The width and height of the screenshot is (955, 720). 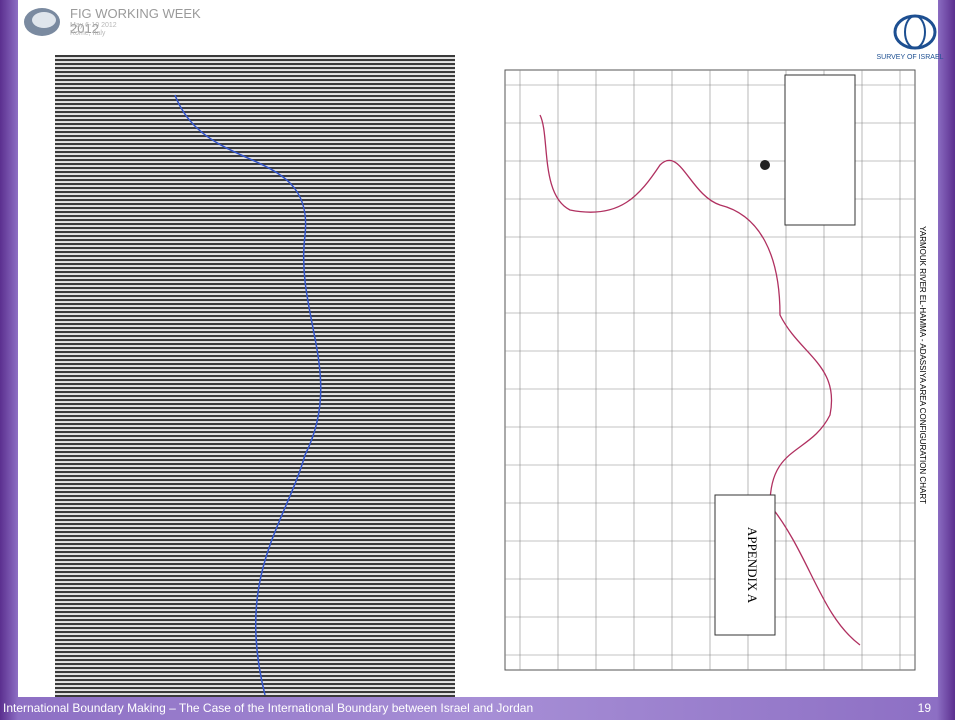 What do you see at coordinates (924, 708) in the screenshot?
I see `page-number: 19` at bounding box center [924, 708].